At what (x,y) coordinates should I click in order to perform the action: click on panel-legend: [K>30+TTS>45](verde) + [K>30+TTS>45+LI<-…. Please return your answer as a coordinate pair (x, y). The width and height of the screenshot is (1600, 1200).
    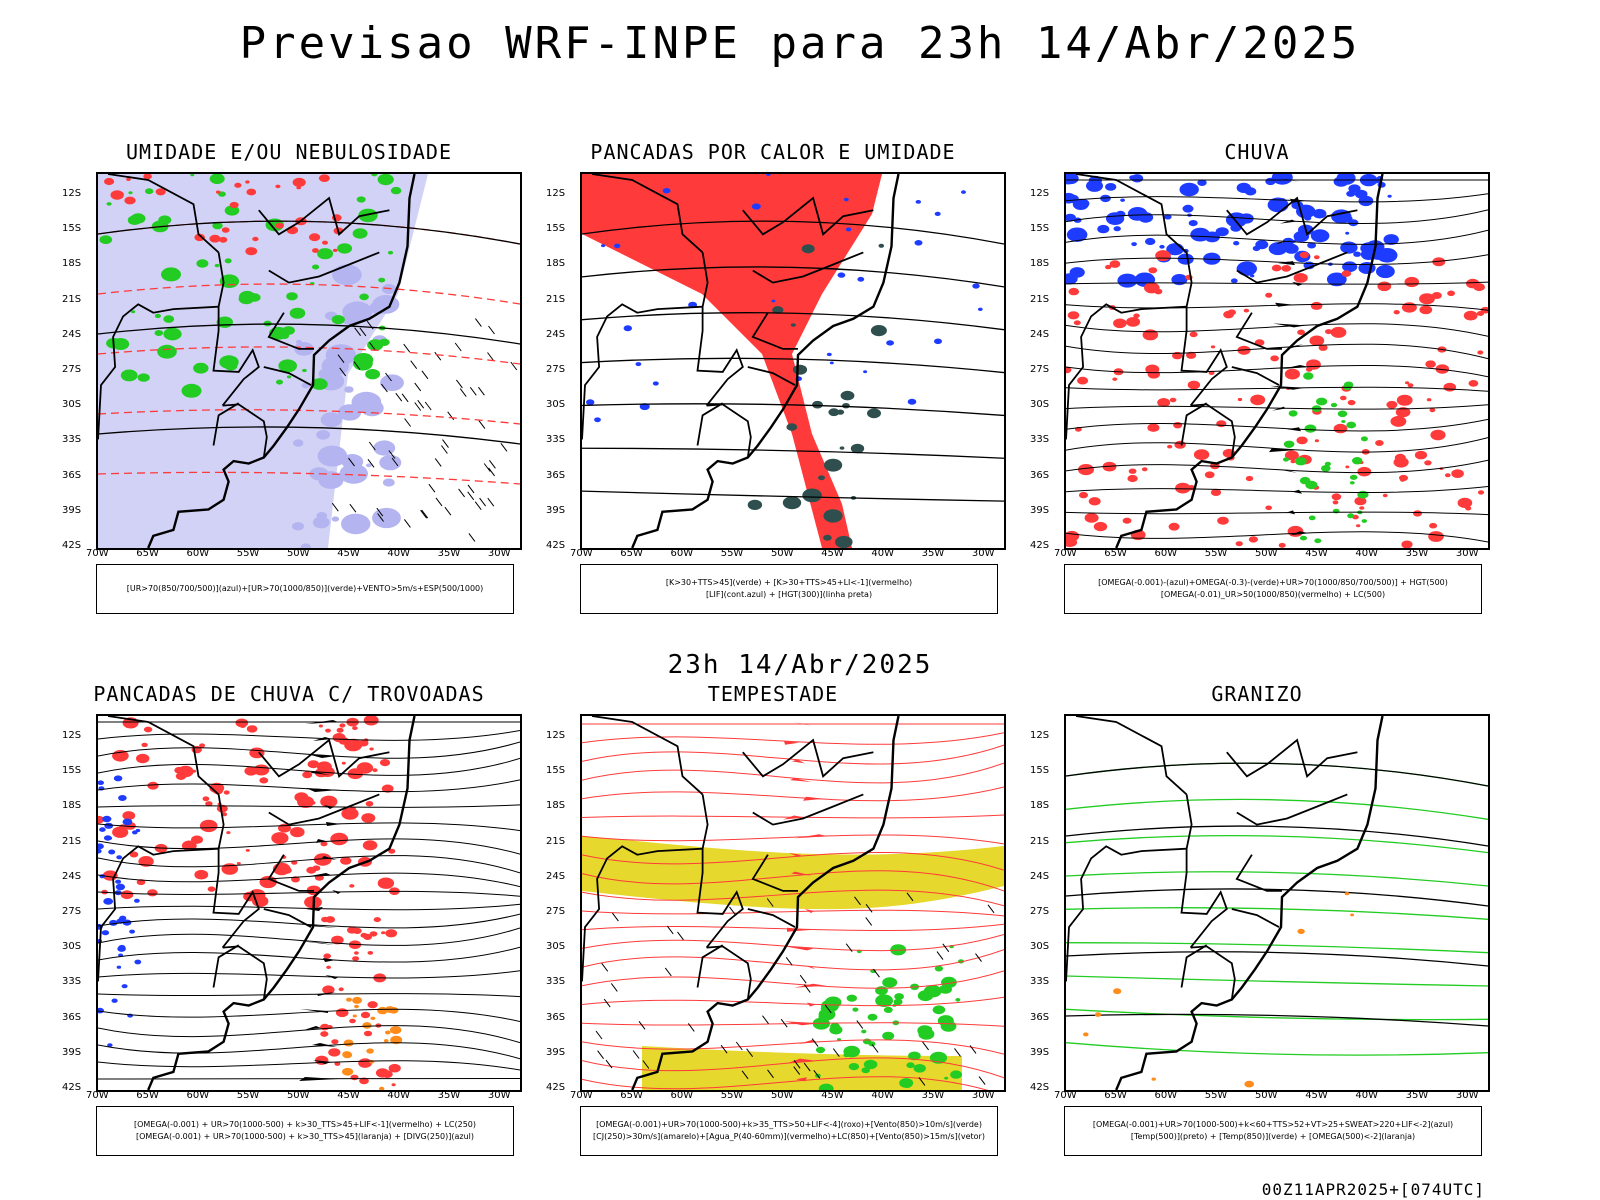
    Looking at the image, I should click on (789, 589).